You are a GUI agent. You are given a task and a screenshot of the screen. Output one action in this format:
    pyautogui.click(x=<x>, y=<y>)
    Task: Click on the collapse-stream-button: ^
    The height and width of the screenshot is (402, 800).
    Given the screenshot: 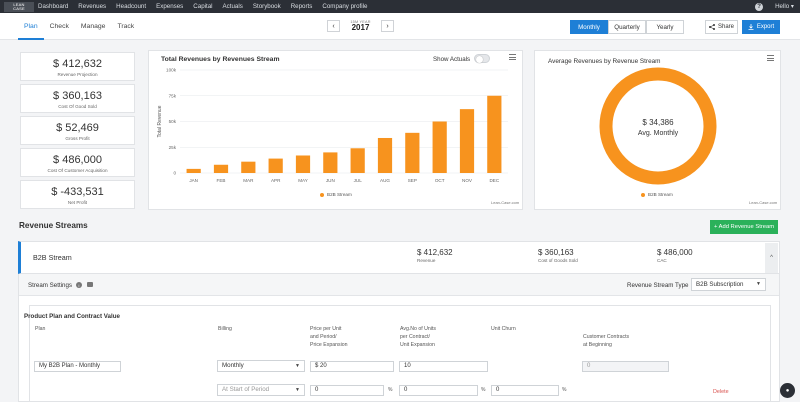 What is the action you would take?
    pyautogui.click(x=771, y=258)
    